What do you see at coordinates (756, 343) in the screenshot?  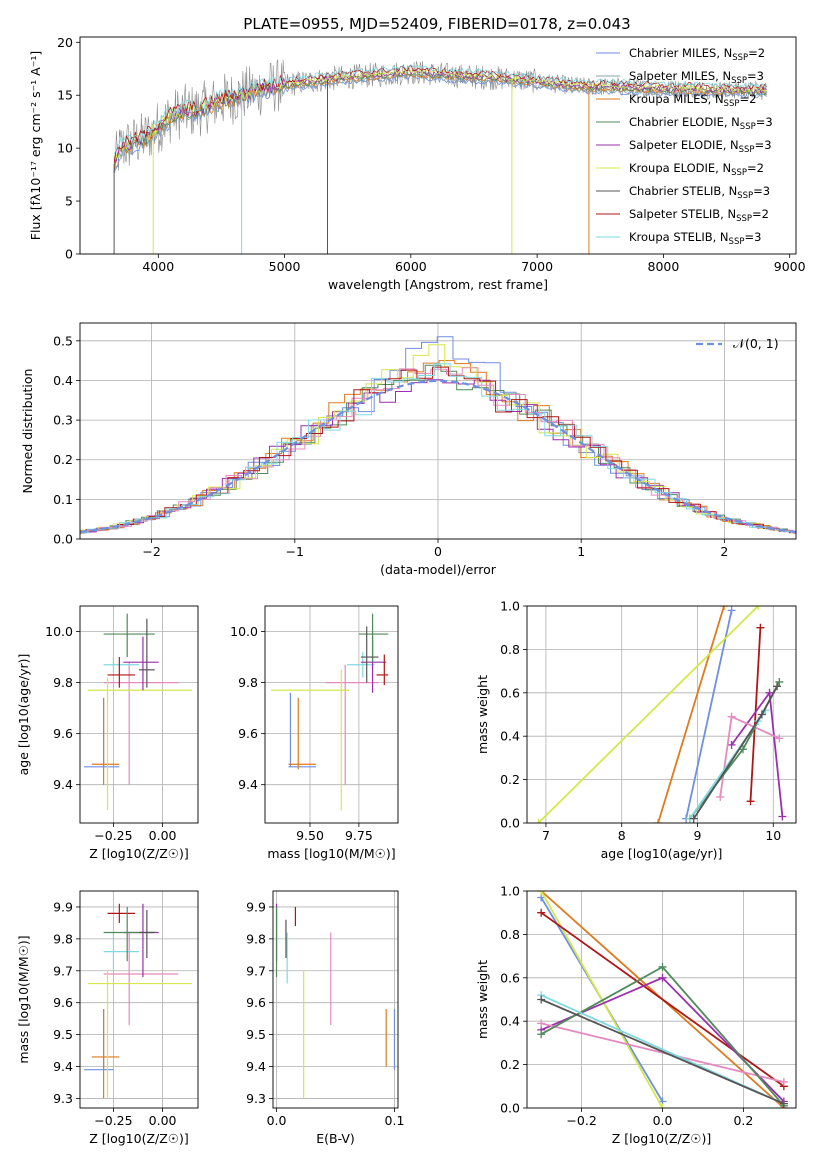 I see `legend-entry: 𝒩(0, 1)` at bounding box center [756, 343].